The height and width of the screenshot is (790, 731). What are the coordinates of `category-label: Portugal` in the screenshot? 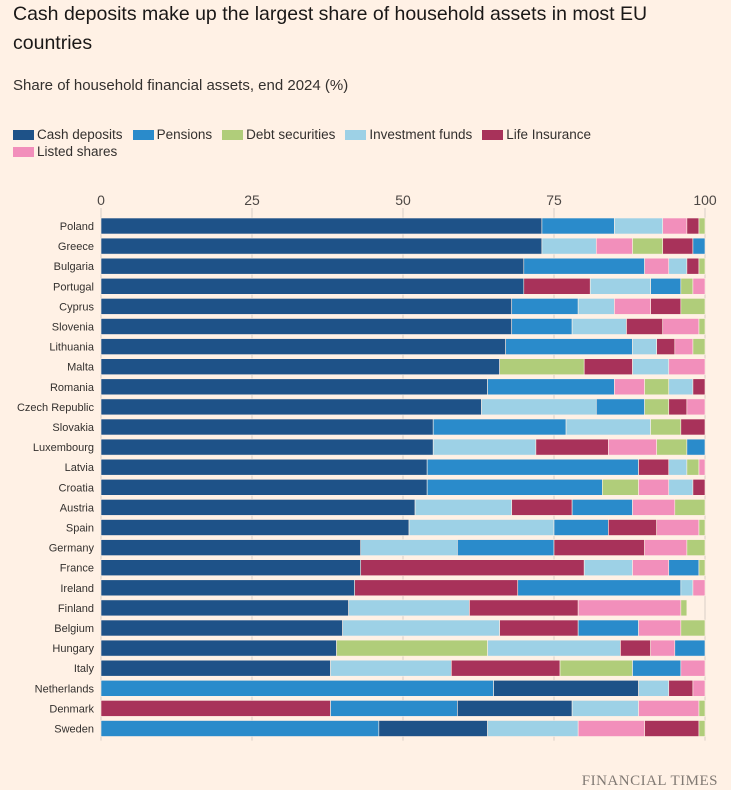 It's located at (73, 287).